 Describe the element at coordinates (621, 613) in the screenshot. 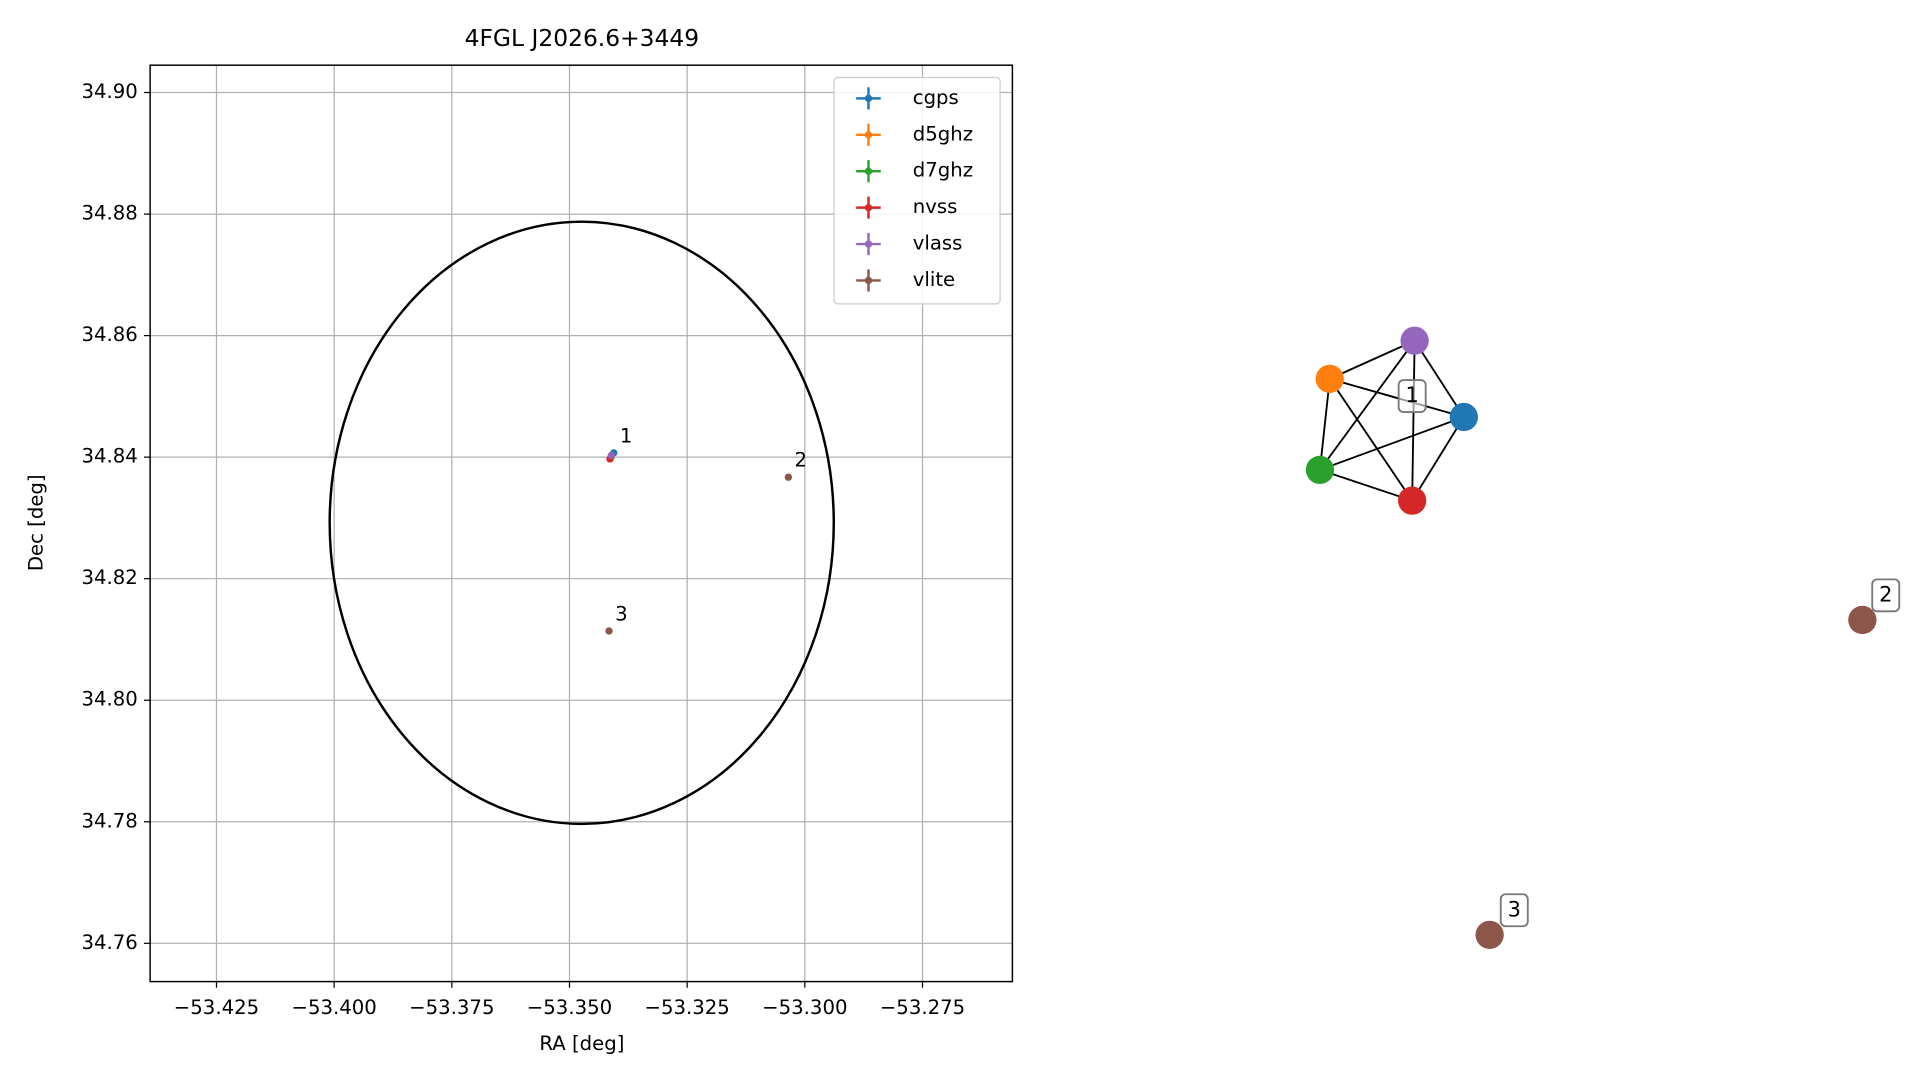

I see `annotation: 3` at that location.